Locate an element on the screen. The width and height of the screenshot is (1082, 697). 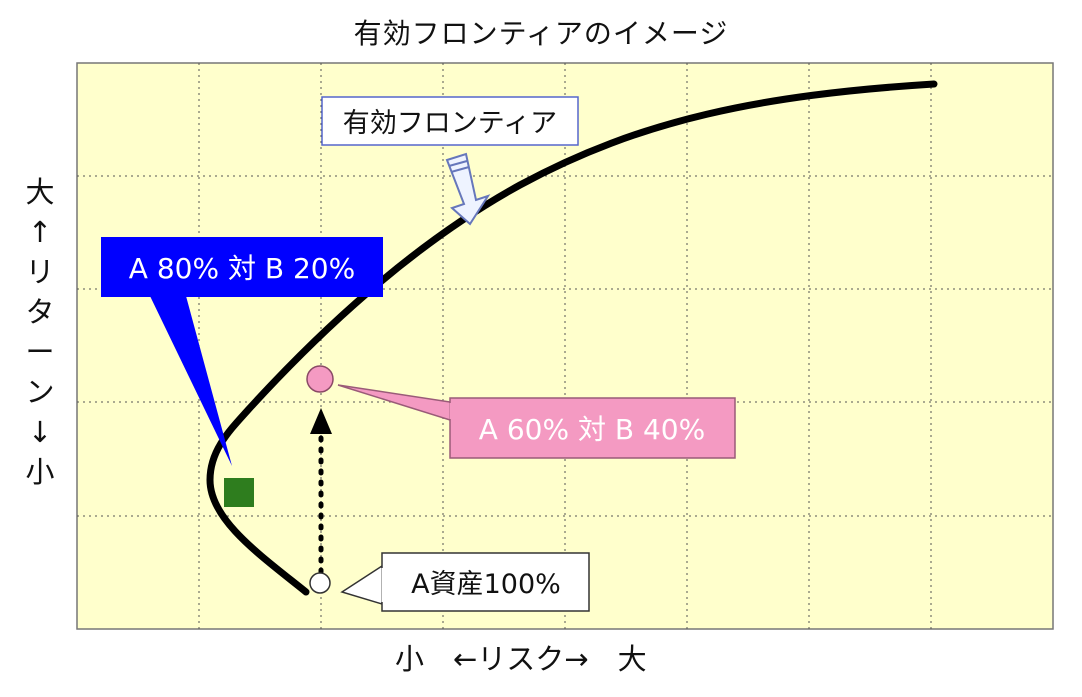
a80-callout-text: A 80% 対 B 20% is located at coordinates (242, 268).